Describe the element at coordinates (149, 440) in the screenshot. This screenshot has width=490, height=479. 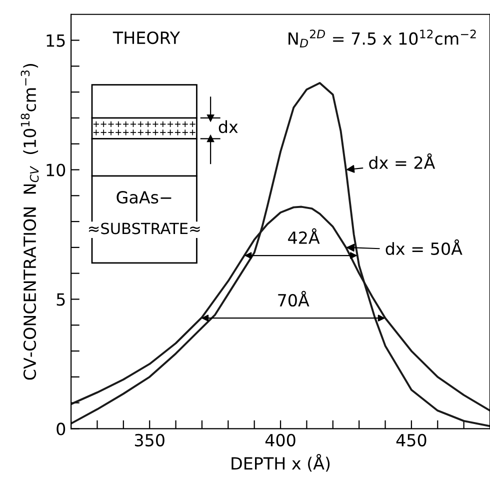
I see `x-tick-label: 350` at that location.